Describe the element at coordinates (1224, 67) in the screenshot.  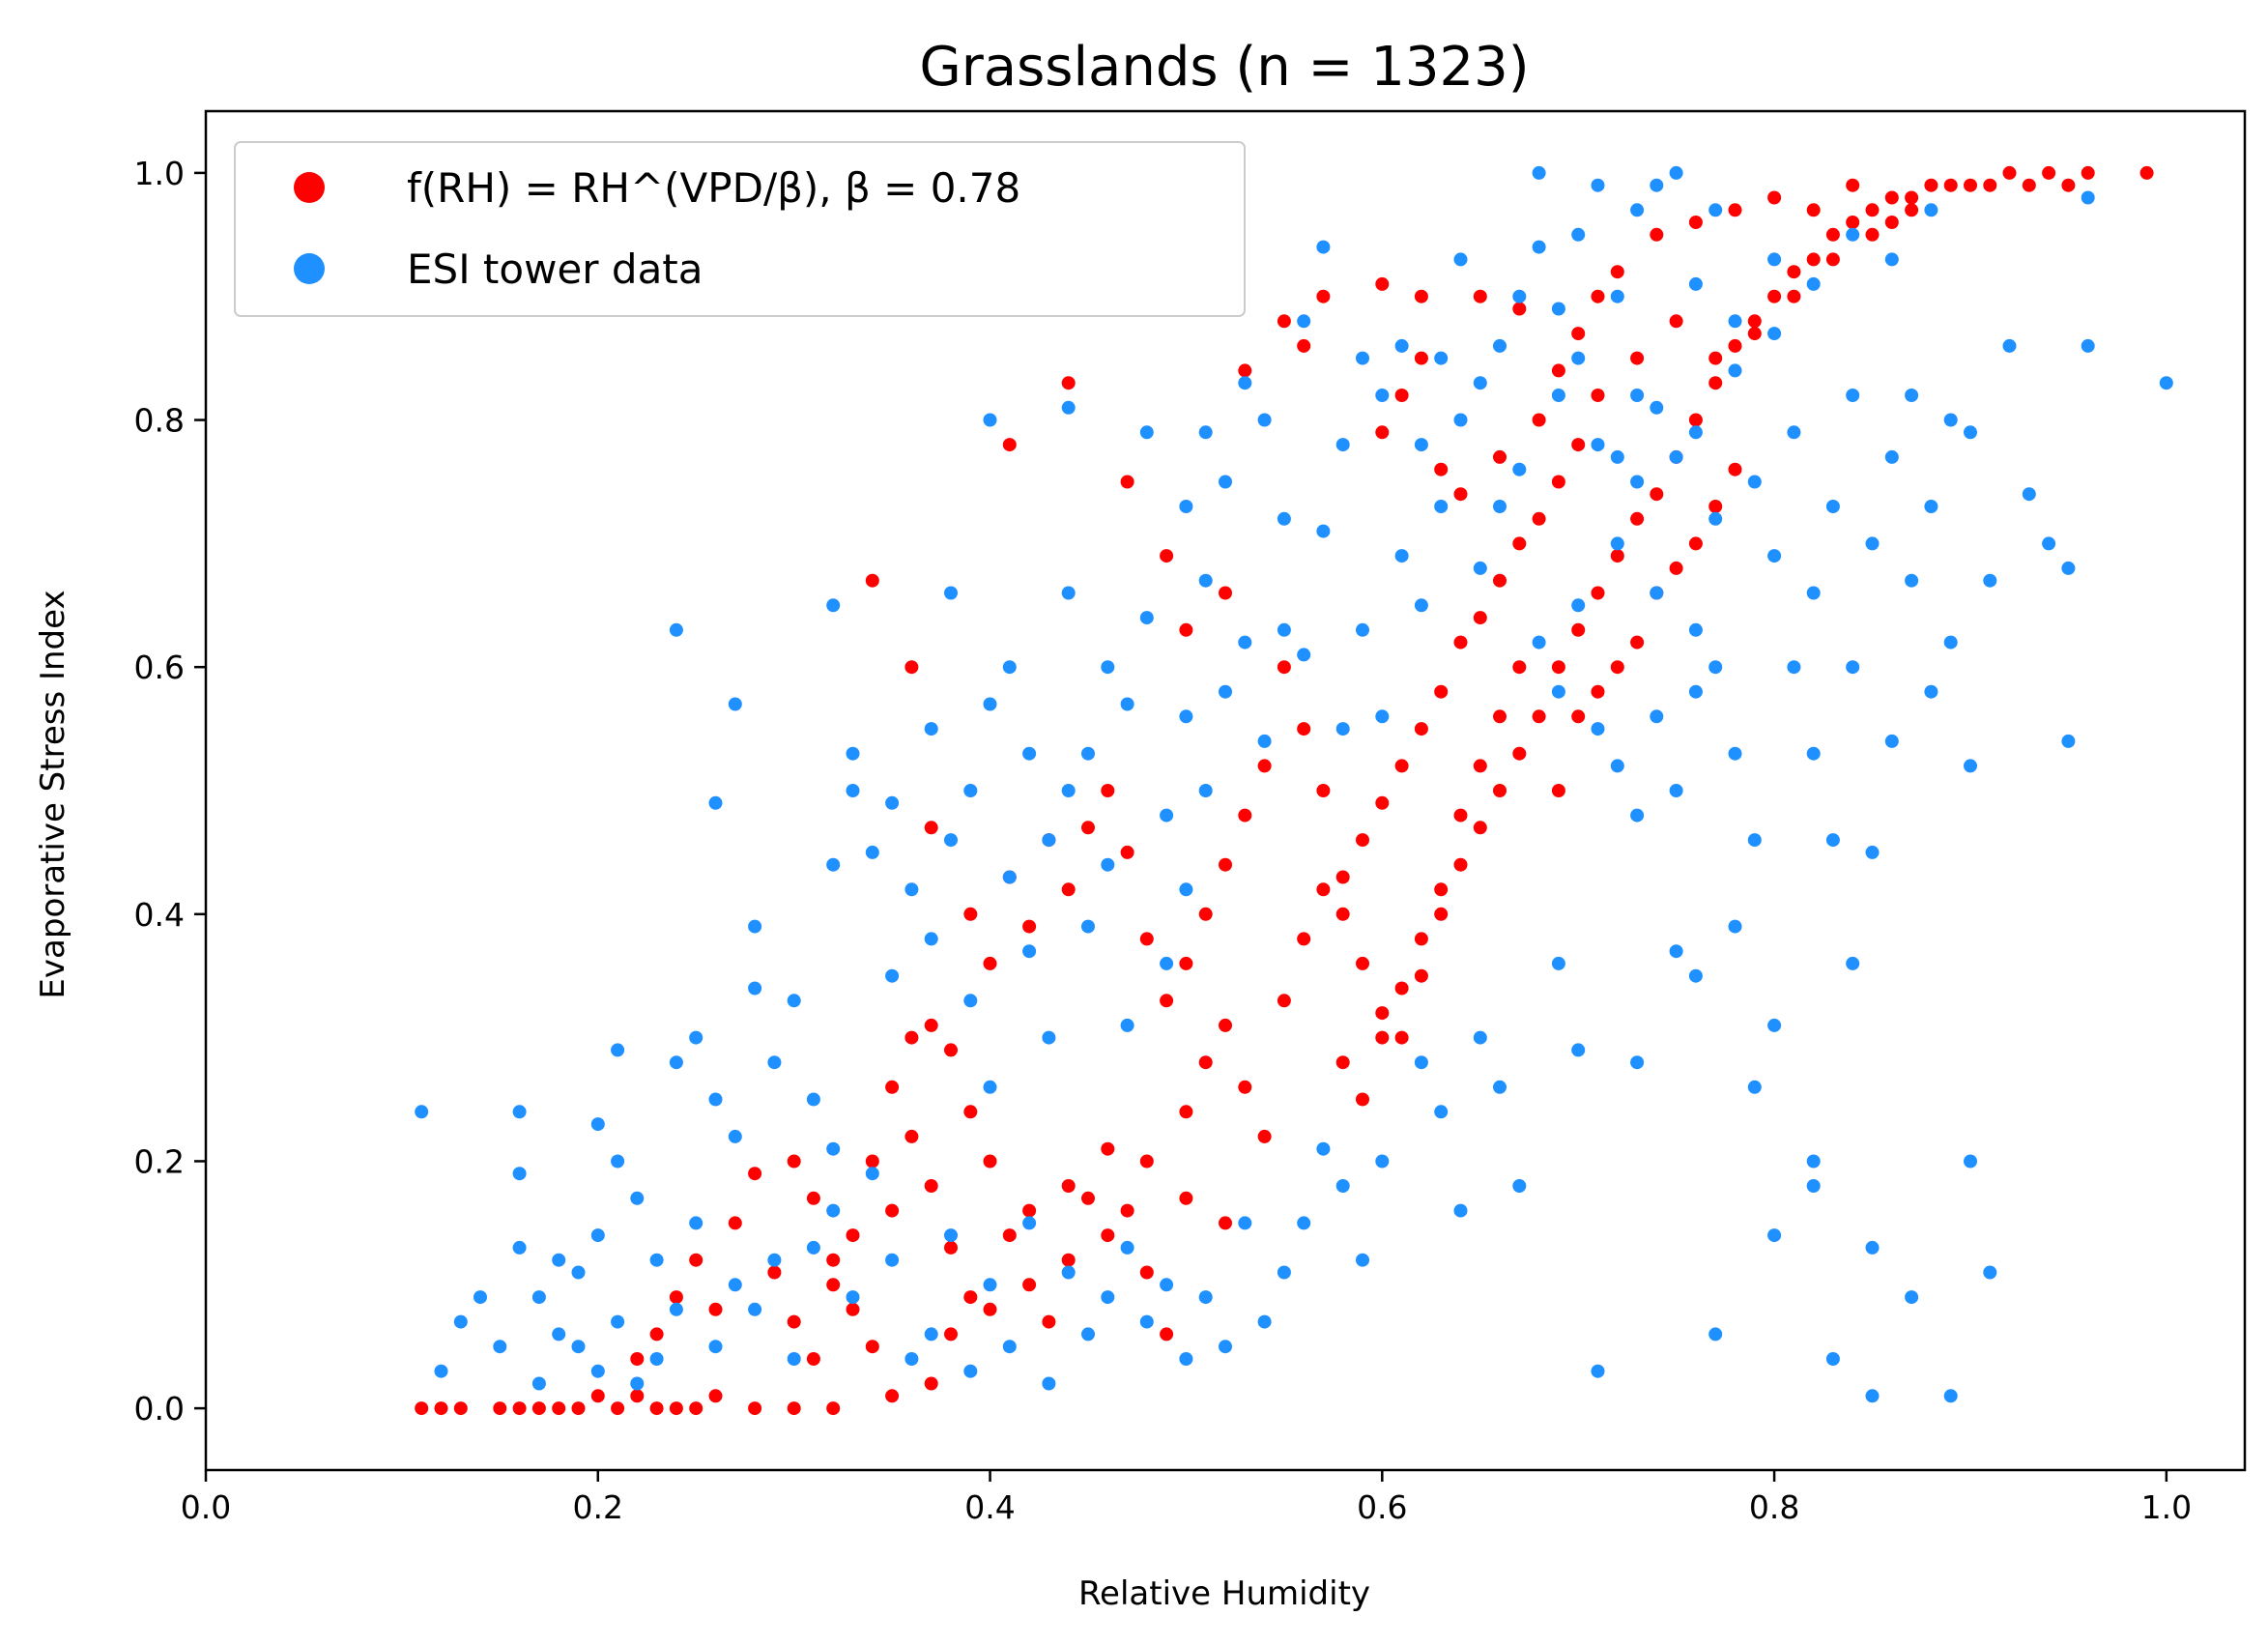
I see `chart-title: Grasslands (n = 1323)` at that location.